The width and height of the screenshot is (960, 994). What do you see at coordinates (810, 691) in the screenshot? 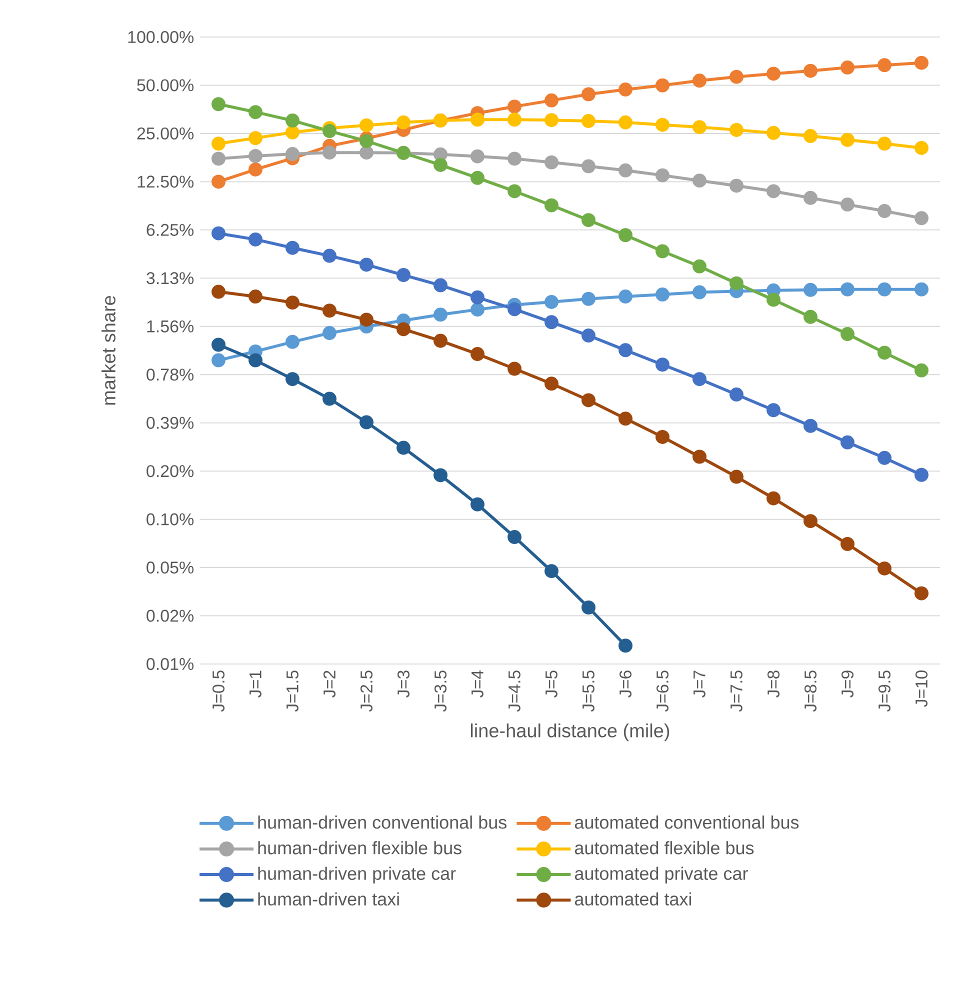
I see `x-tick-label: J=8.5` at bounding box center [810, 691].